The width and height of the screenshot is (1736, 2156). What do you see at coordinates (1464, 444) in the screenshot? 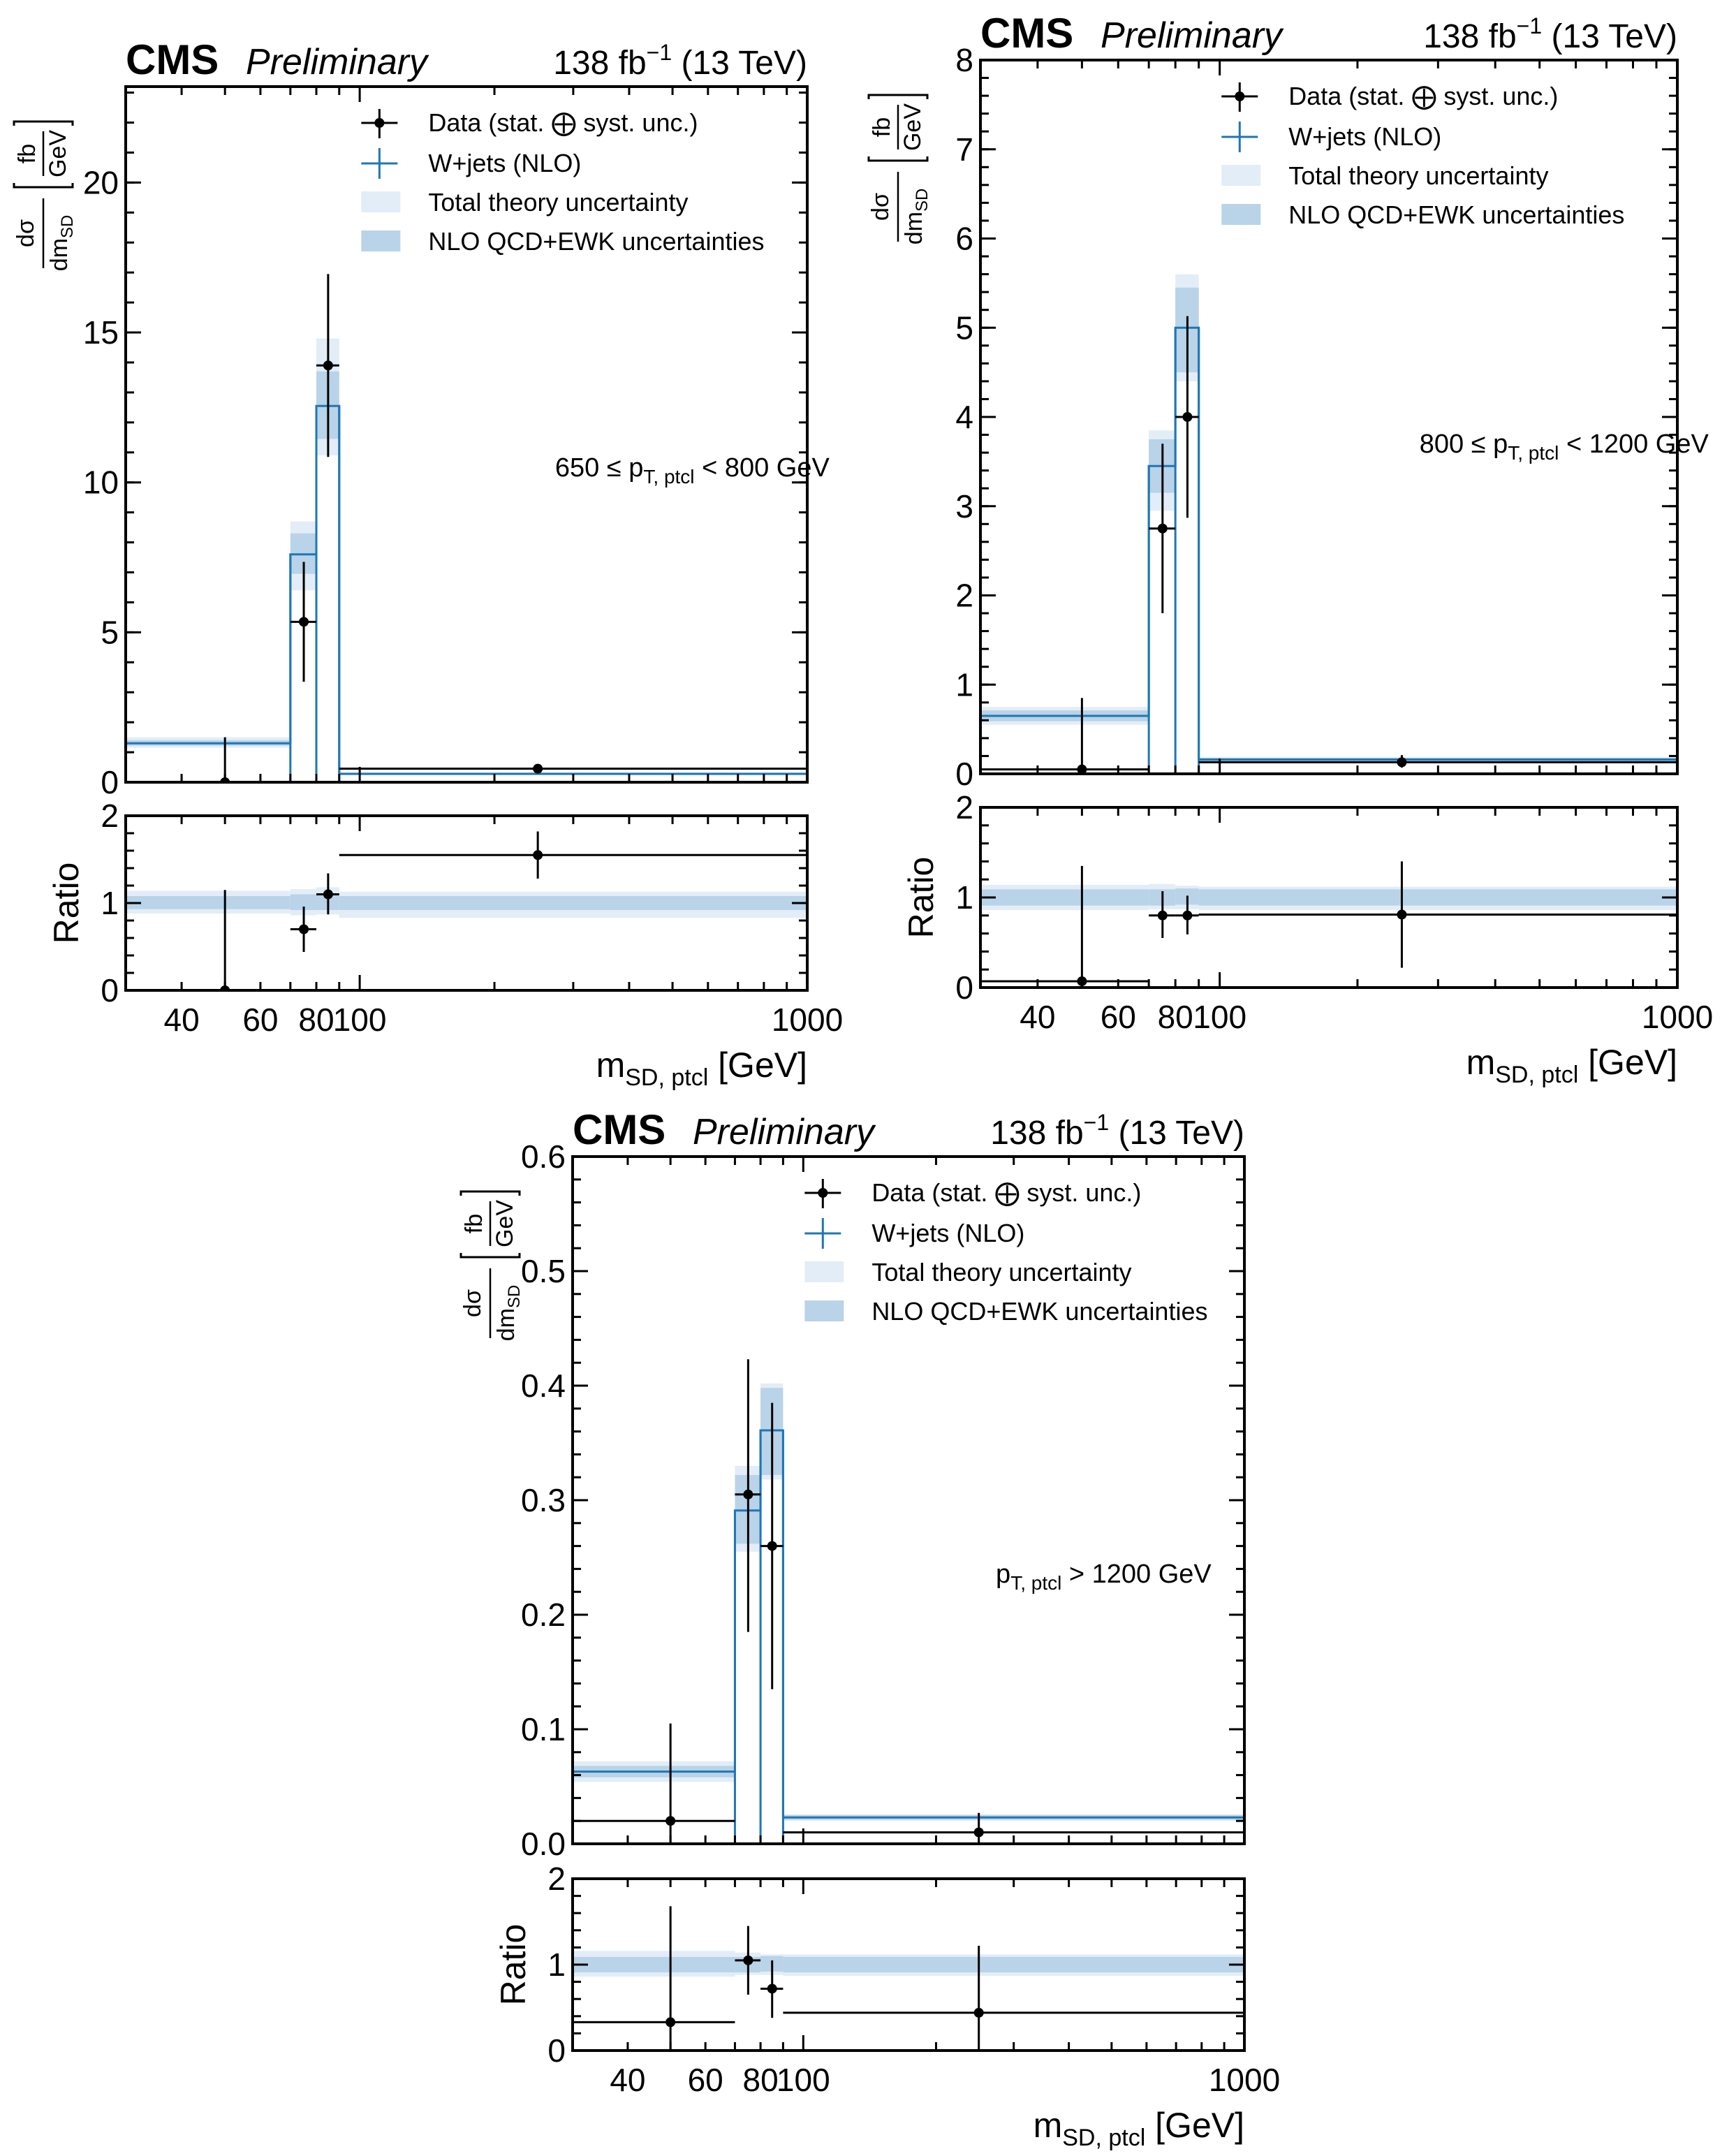
I see `region-label: 800 ≤ p` at bounding box center [1464, 444].